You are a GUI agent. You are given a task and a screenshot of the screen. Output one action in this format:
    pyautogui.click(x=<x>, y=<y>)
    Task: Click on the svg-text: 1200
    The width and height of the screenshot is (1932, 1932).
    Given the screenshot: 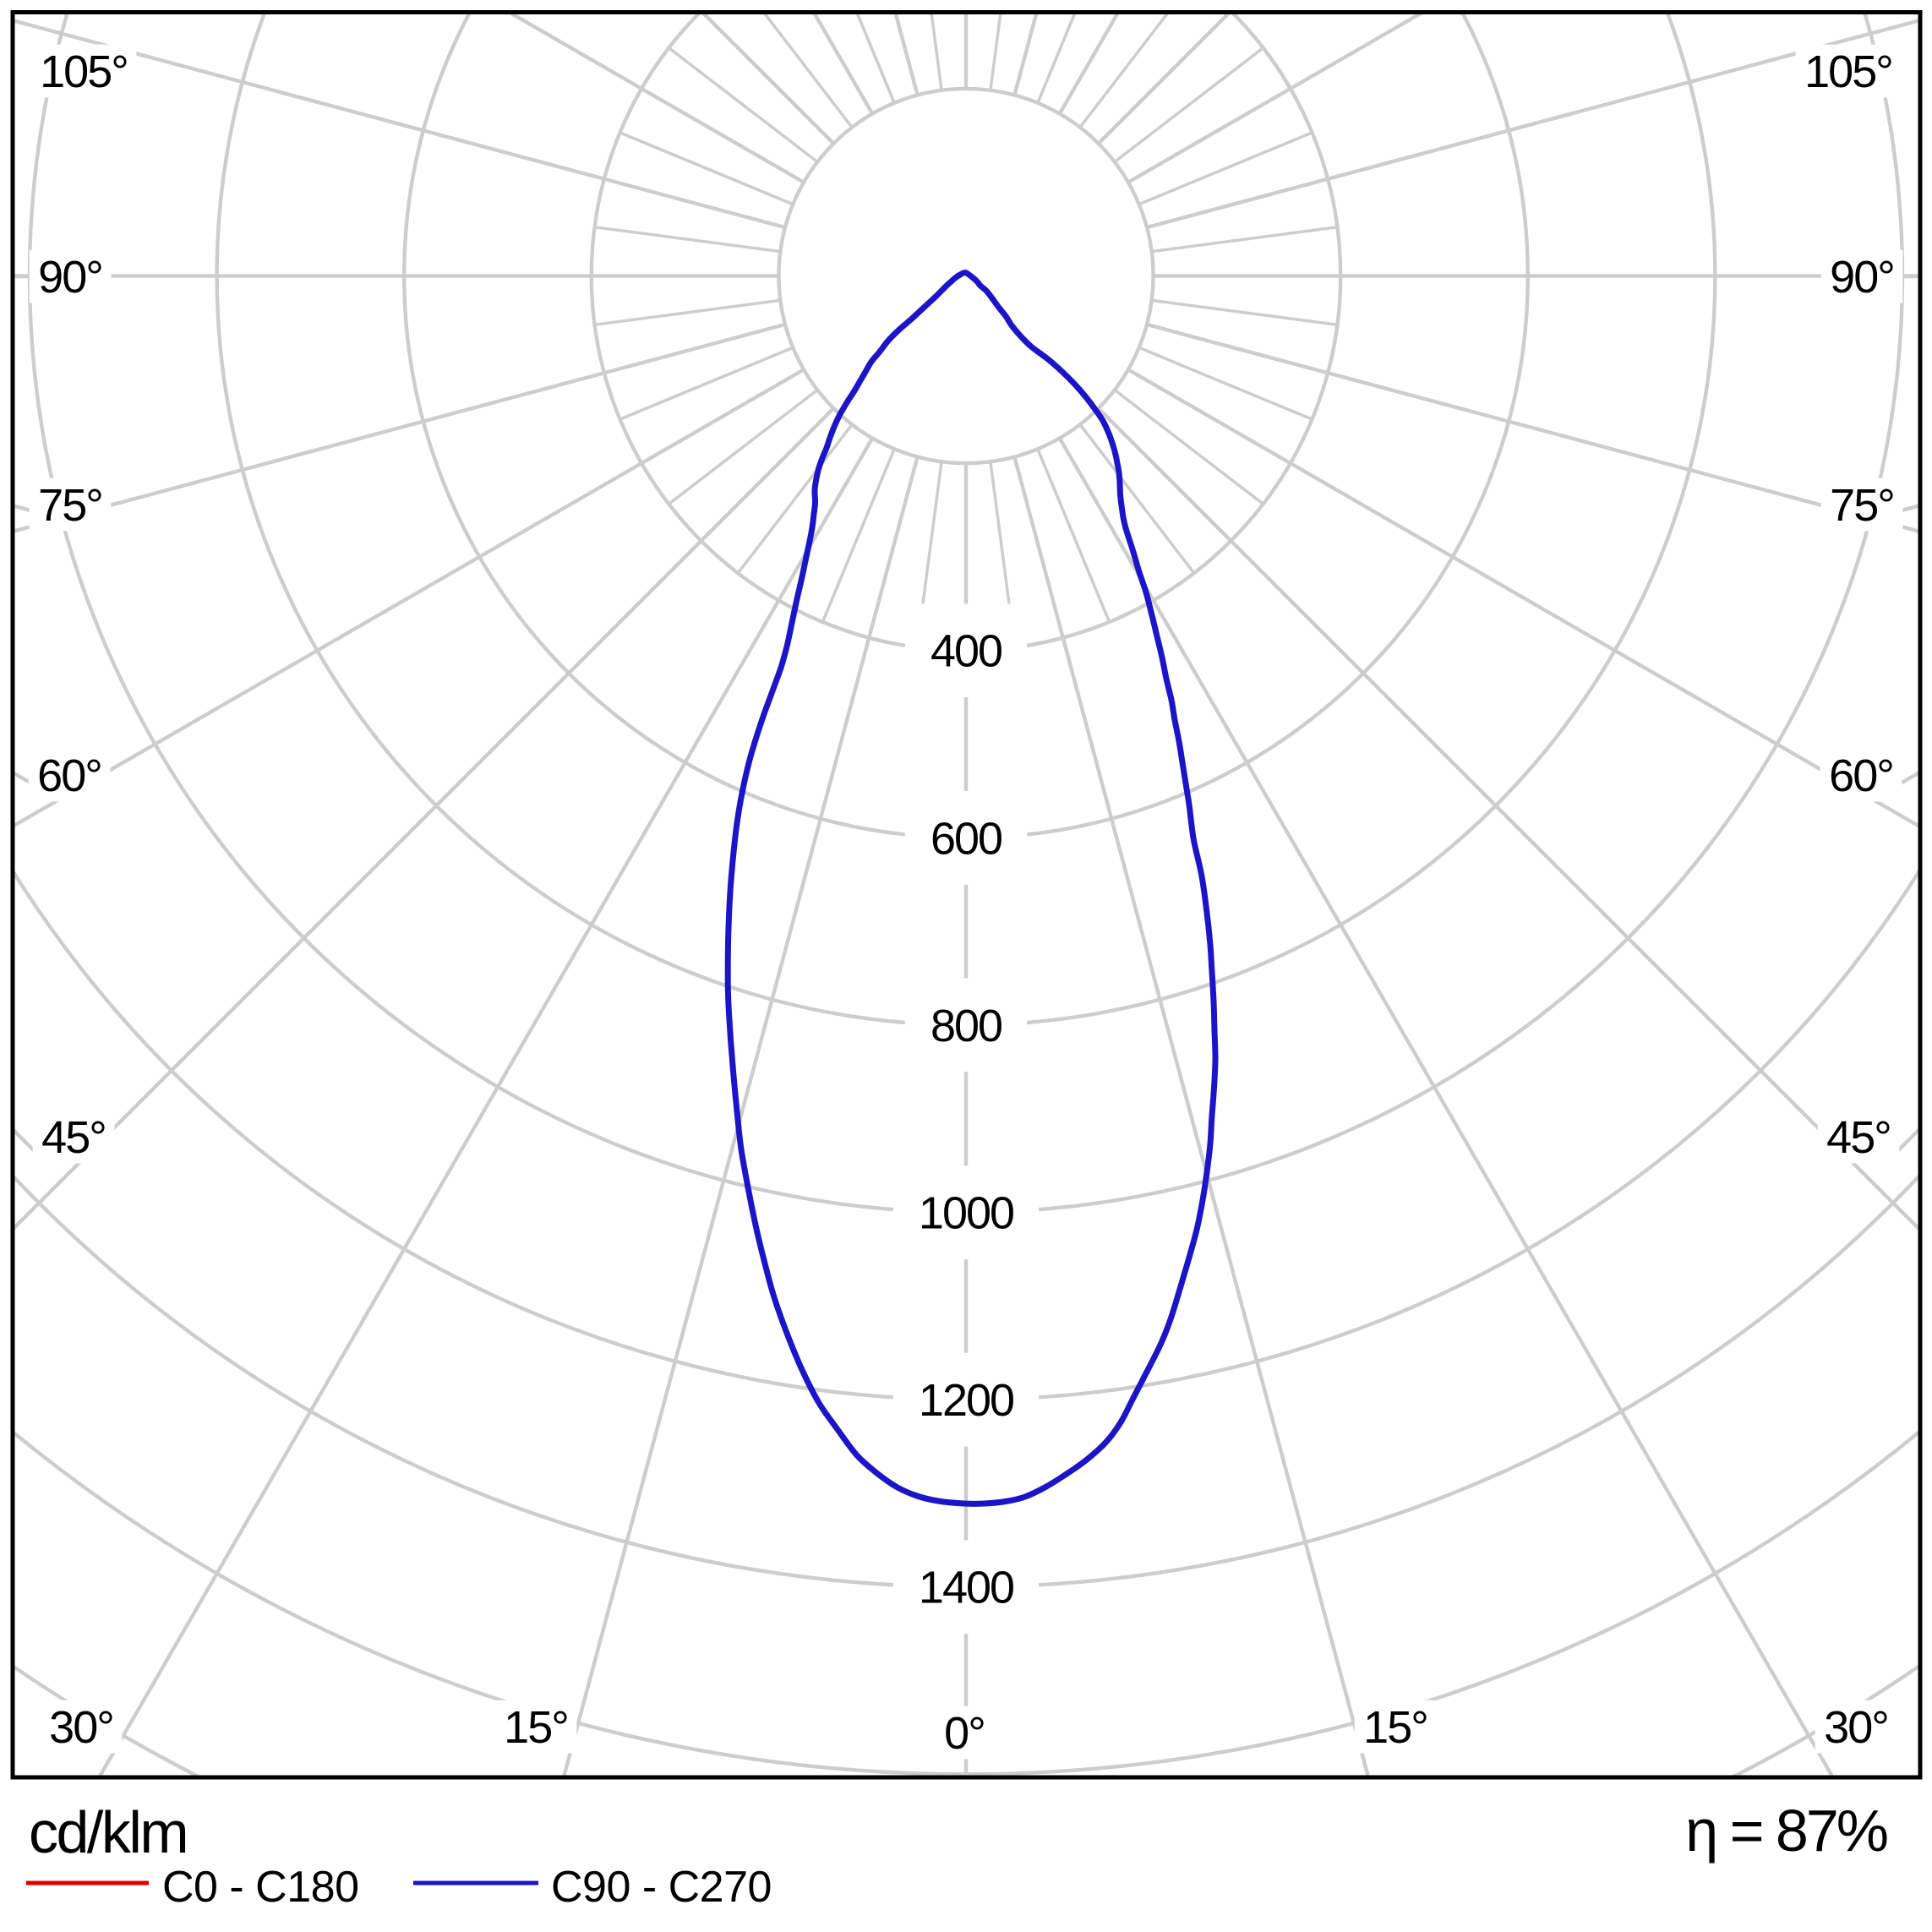 What is the action you would take?
    pyautogui.click(x=966, y=1400)
    